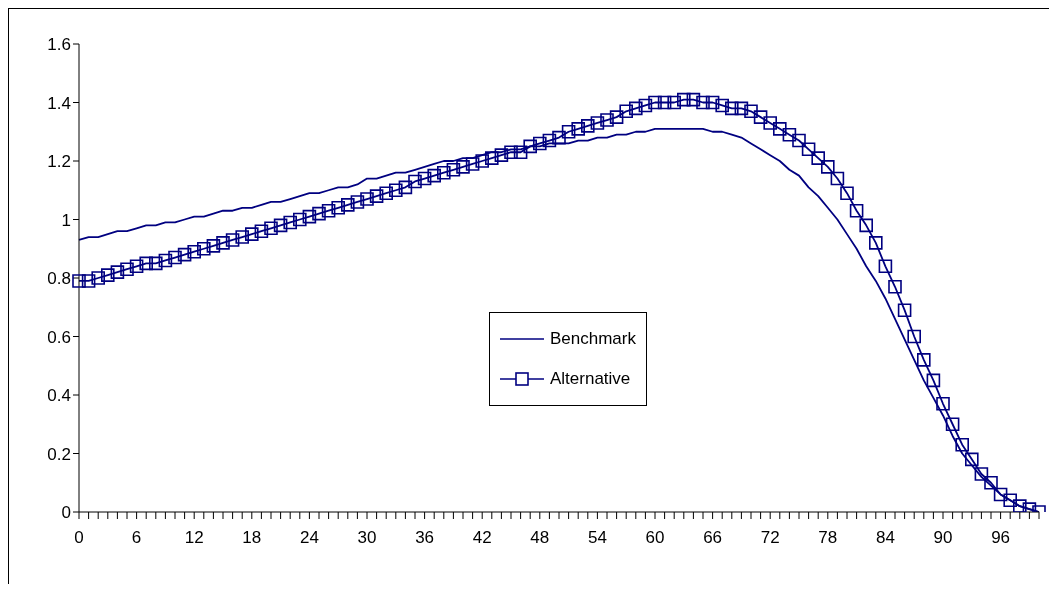  What do you see at coordinates (367, 538) in the screenshot?
I see `x-tick-label: 30` at bounding box center [367, 538].